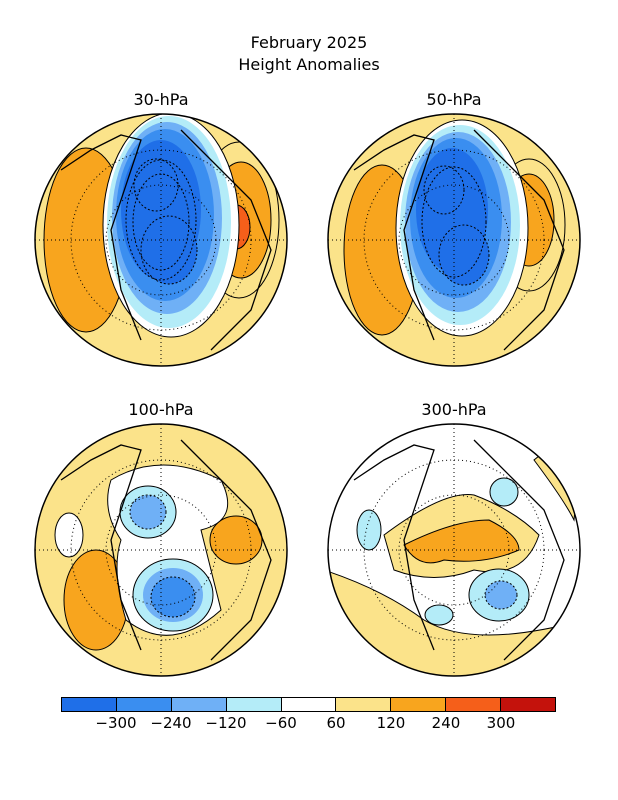 This screenshot has width=618, height=800. Describe the element at coordinates (161, 550) in the screenshot. I see `polar-map-100hpa` at that location.